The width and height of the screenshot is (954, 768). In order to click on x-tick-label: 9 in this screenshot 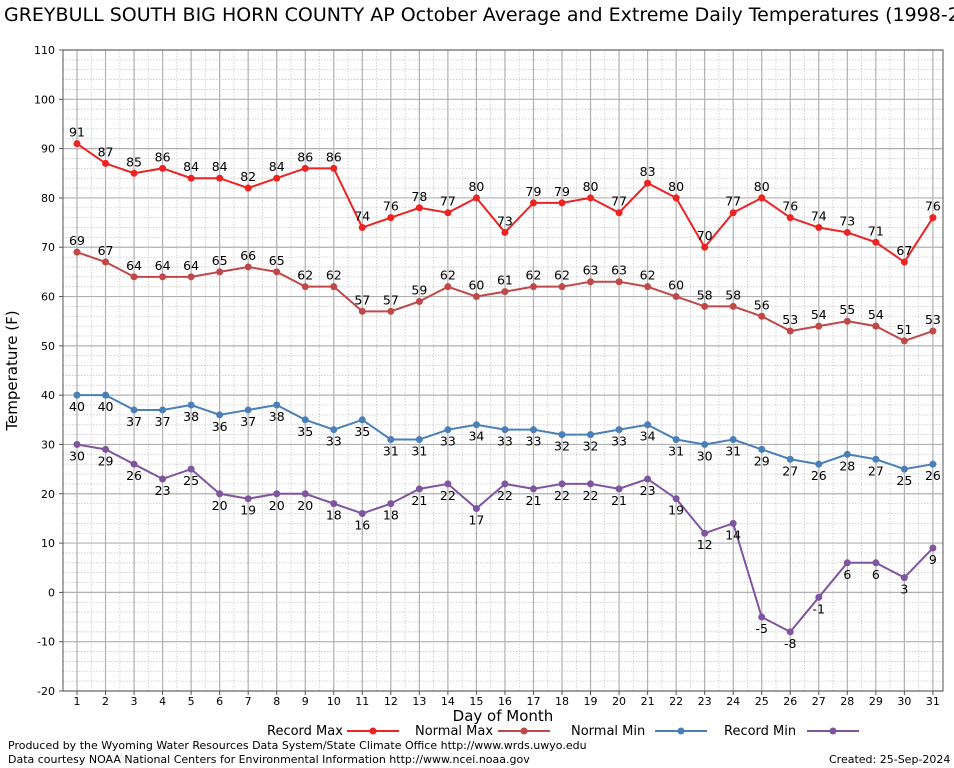, I will do `click(305, 701)`.